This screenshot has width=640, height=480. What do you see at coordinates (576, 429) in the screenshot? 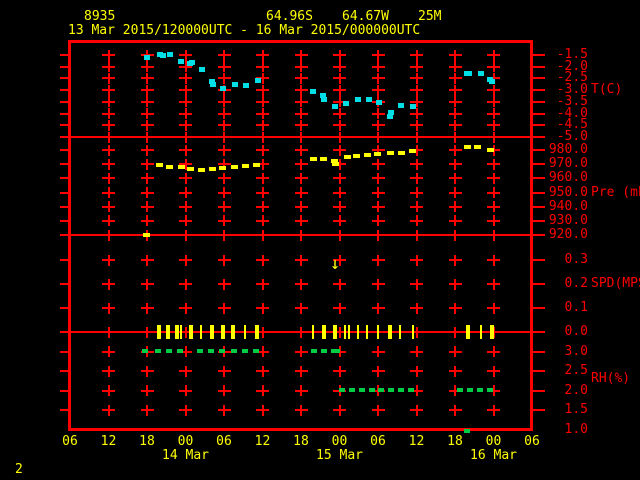
I see `y-tick-label: 1.0` at bounding box center [576, 429].